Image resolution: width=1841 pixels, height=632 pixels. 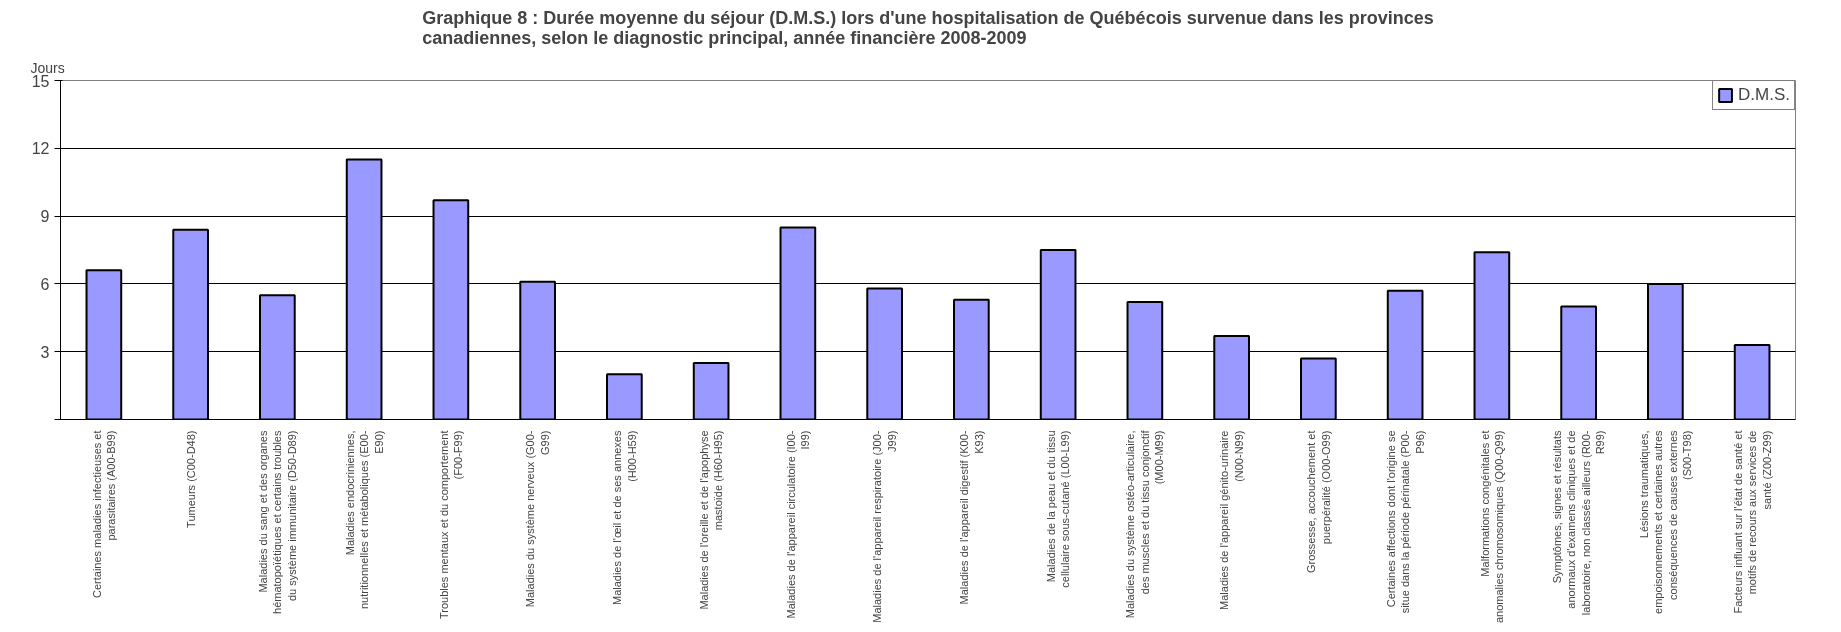 I want to click on x-tick-label: Tumeurs (C00-D48), so click(x=190, y=479).